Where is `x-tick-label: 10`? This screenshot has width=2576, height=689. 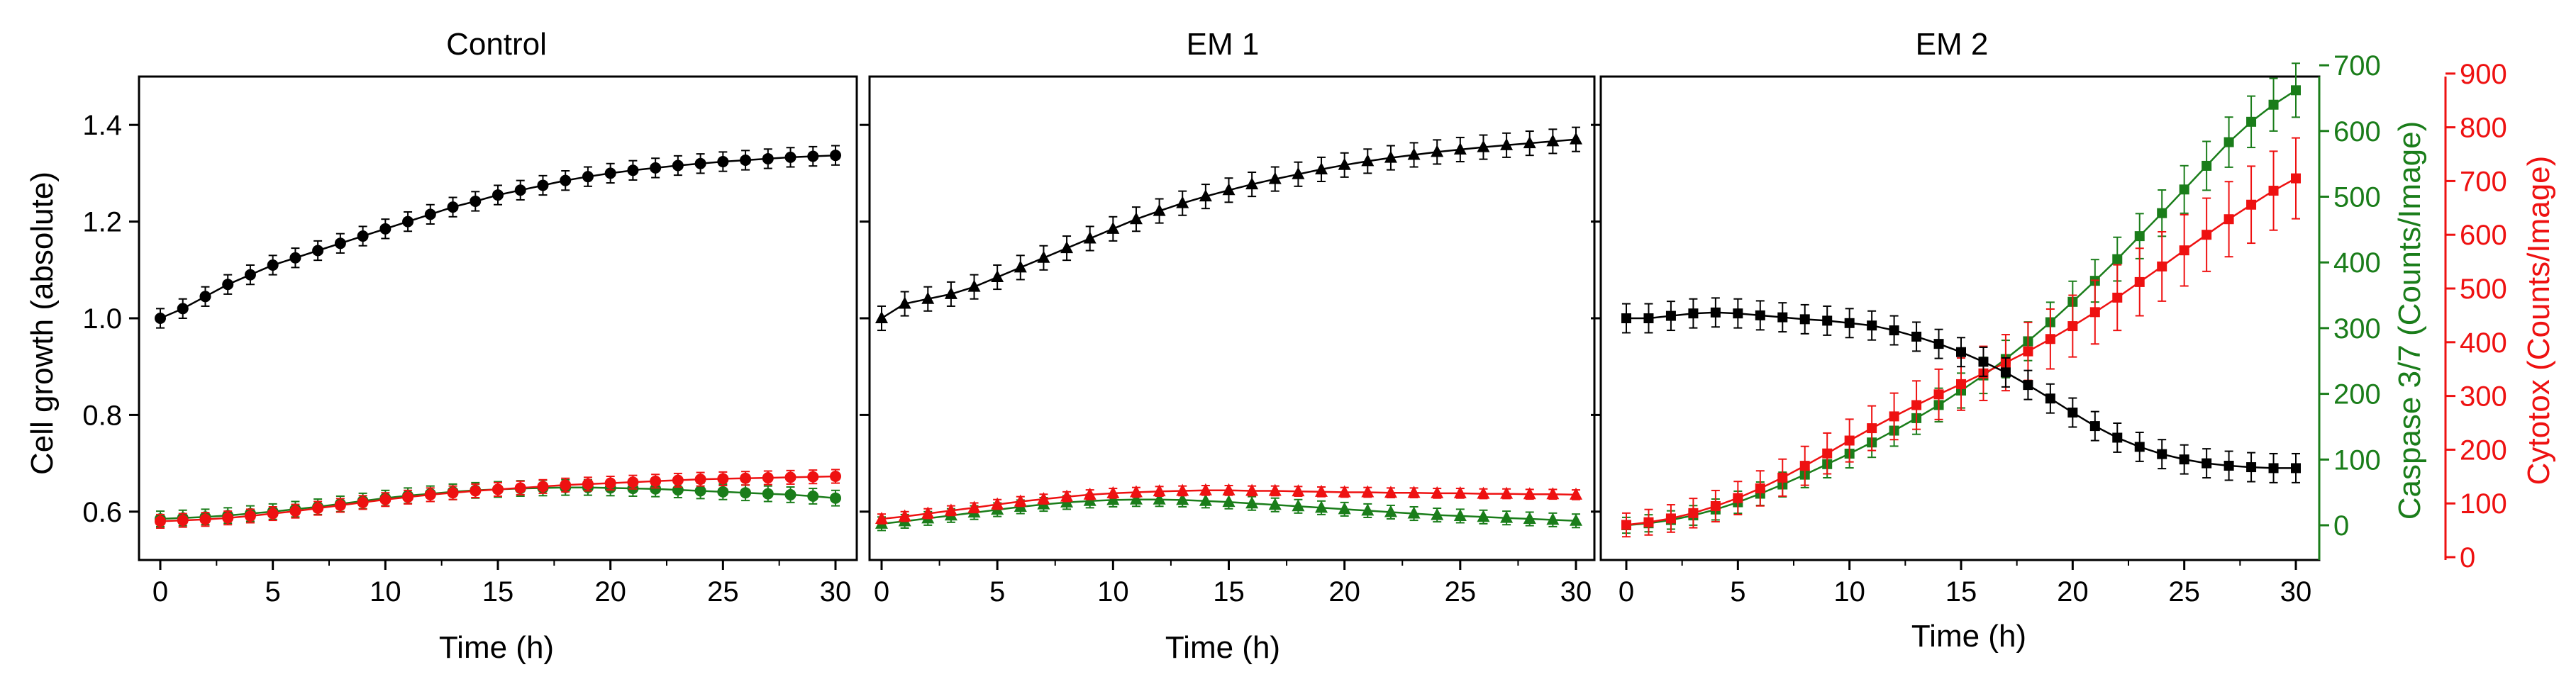 x-tick-label: 10 is located at coordinates (1849, 591).